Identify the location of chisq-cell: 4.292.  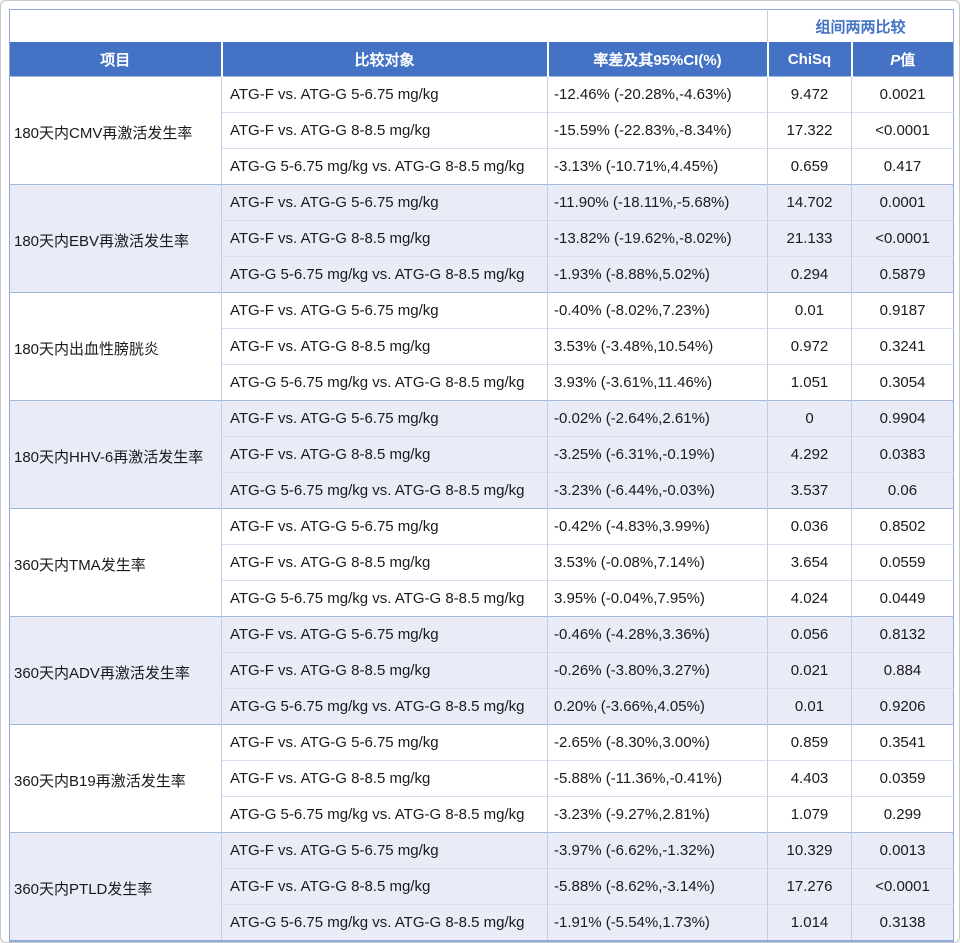
(809, 454).